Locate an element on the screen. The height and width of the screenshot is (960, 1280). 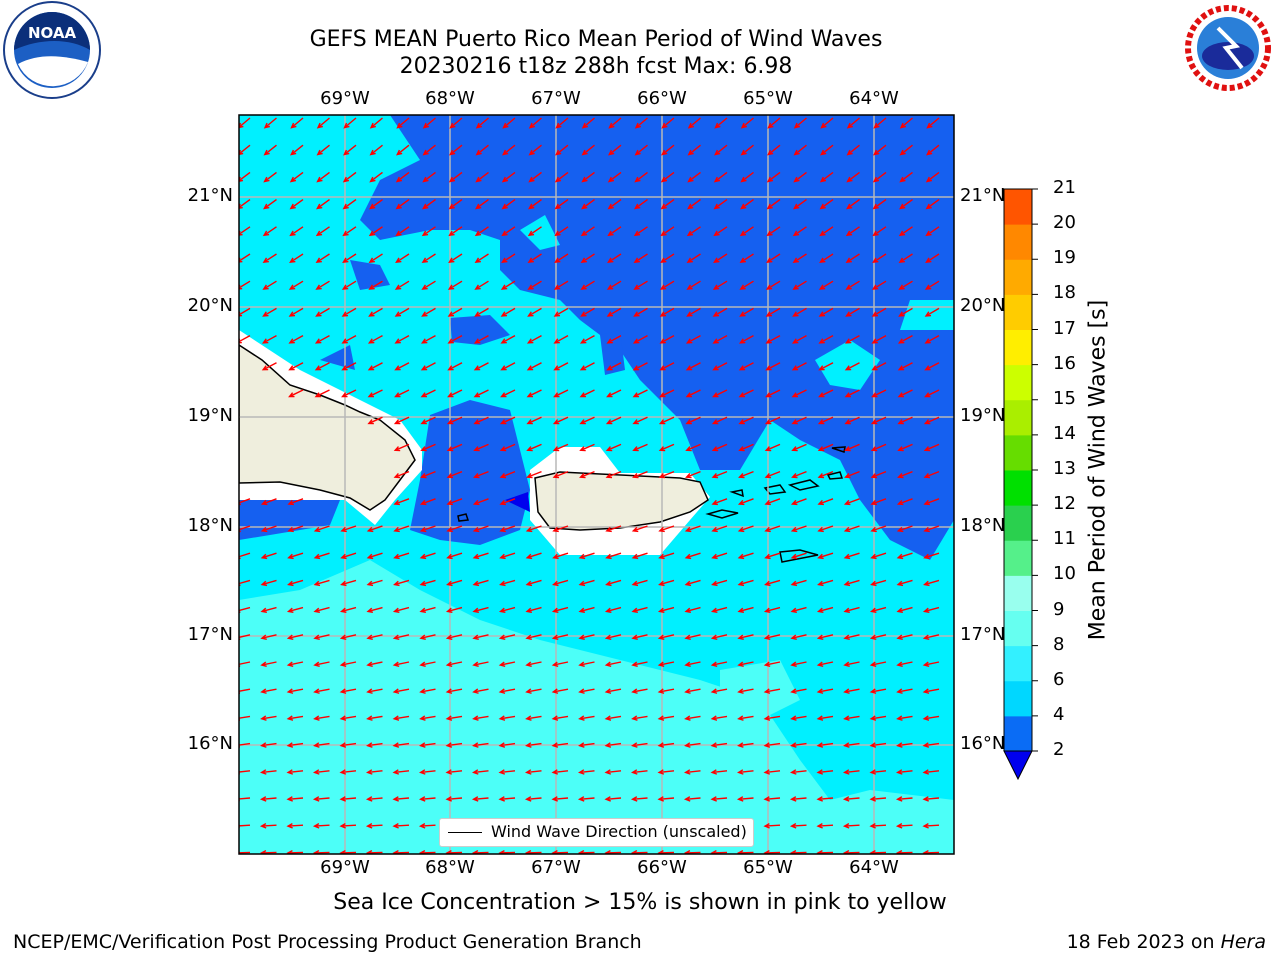
lon-label-bottom: 66°W is located at coordinates (662, 867).